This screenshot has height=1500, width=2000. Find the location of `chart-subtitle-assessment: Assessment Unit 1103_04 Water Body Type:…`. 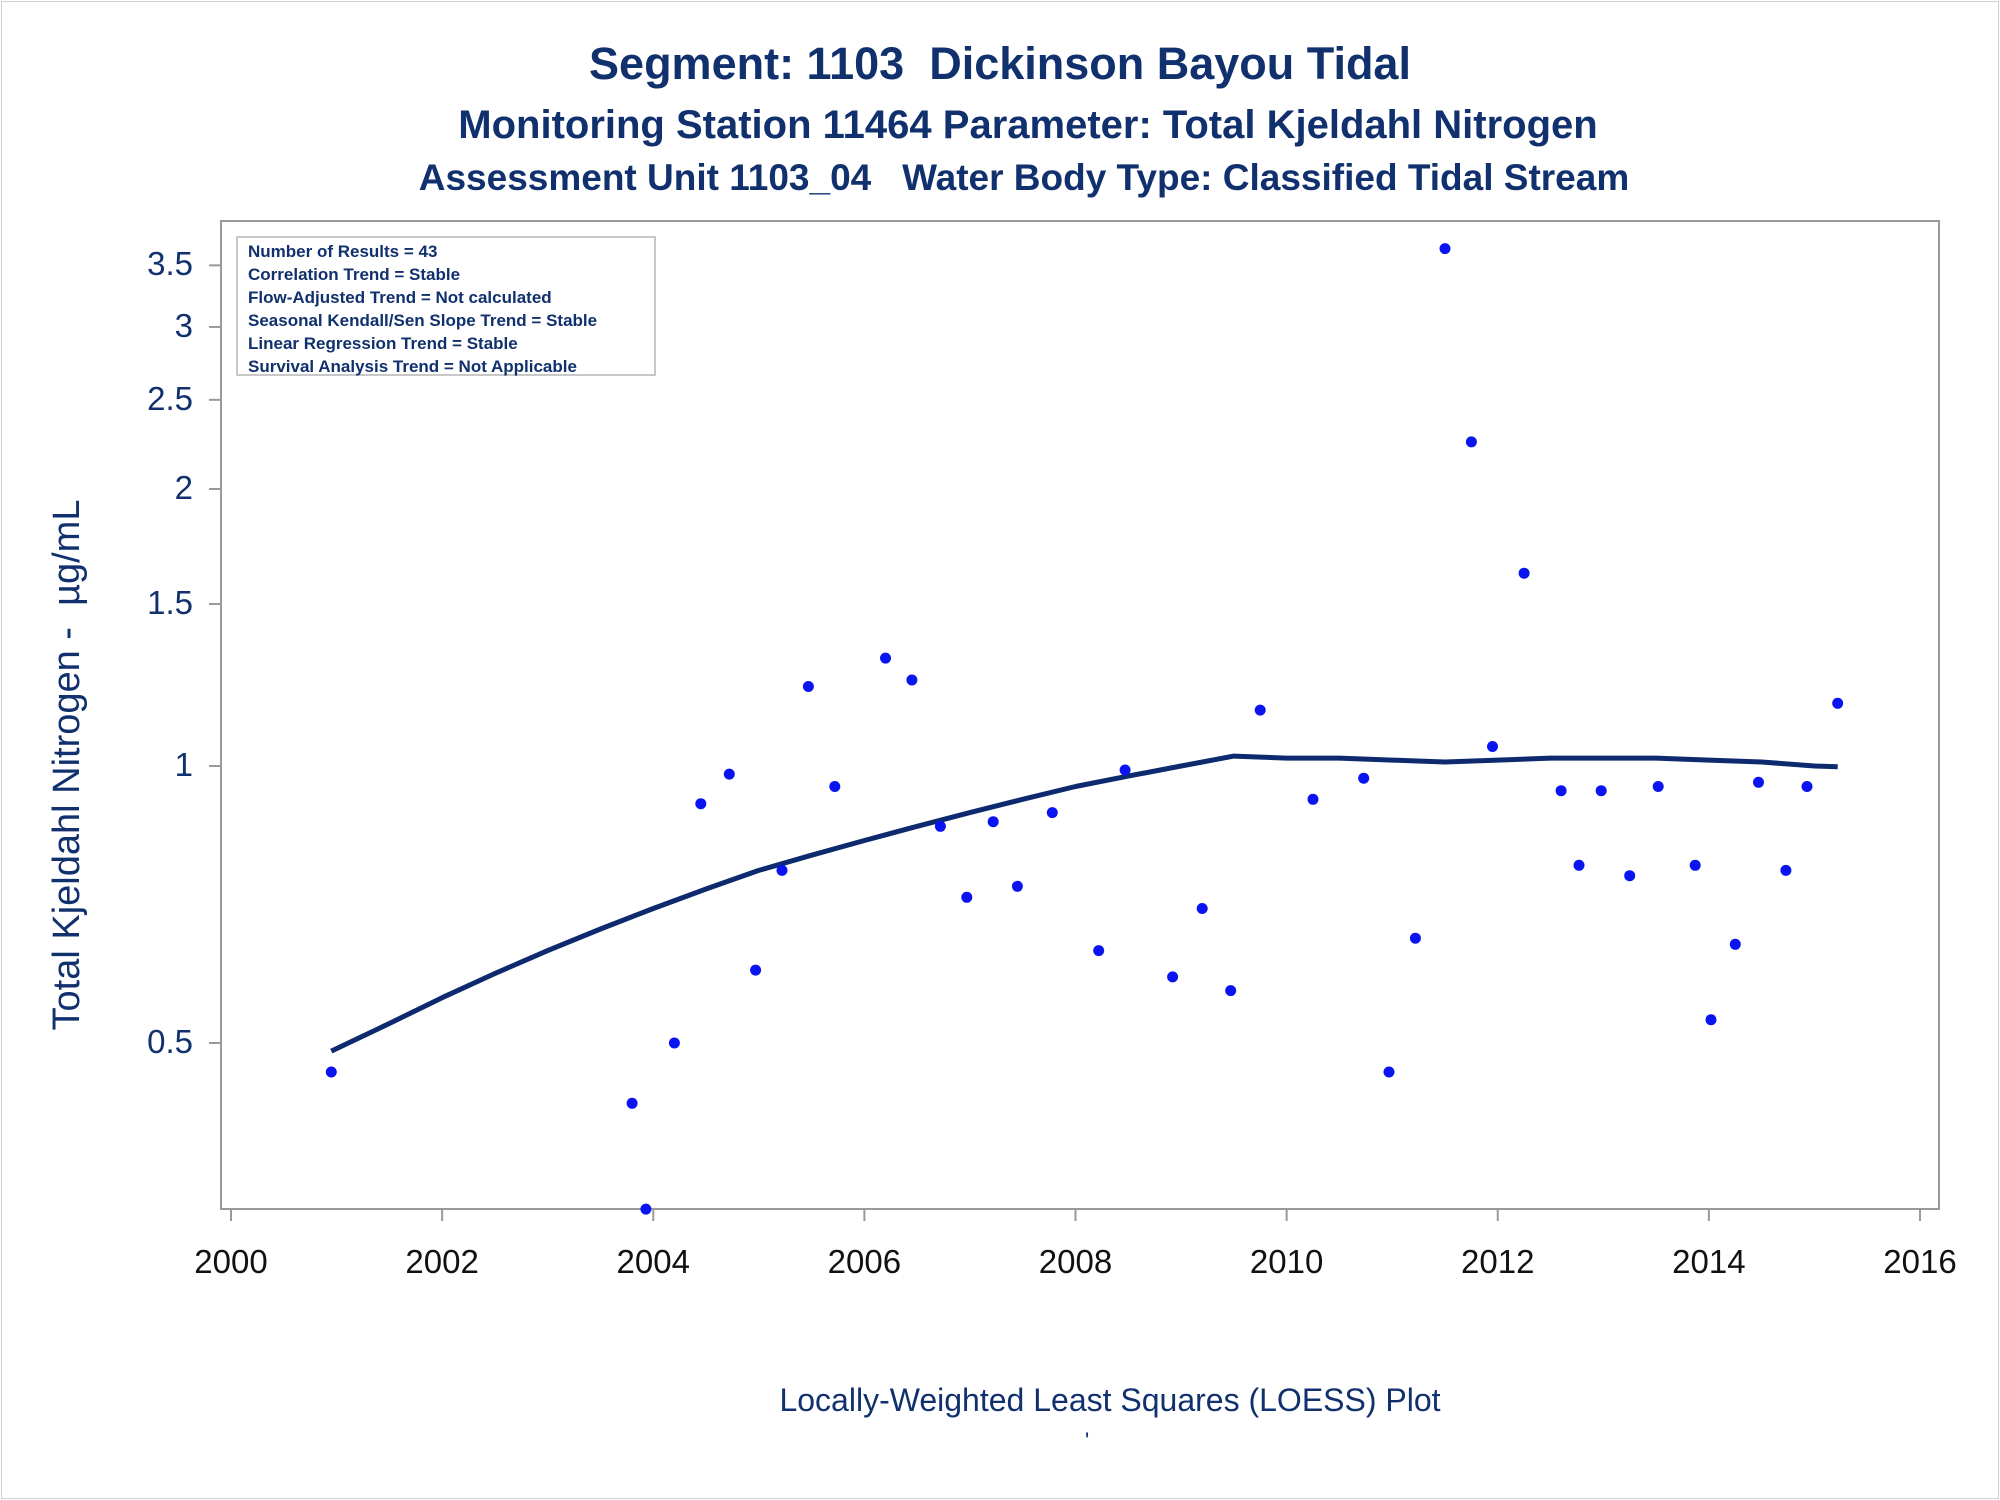

chart-subtitle-assessment: Assessment Unit 1103_04 Water Body Type:… is located at coordinates (1024, 177).